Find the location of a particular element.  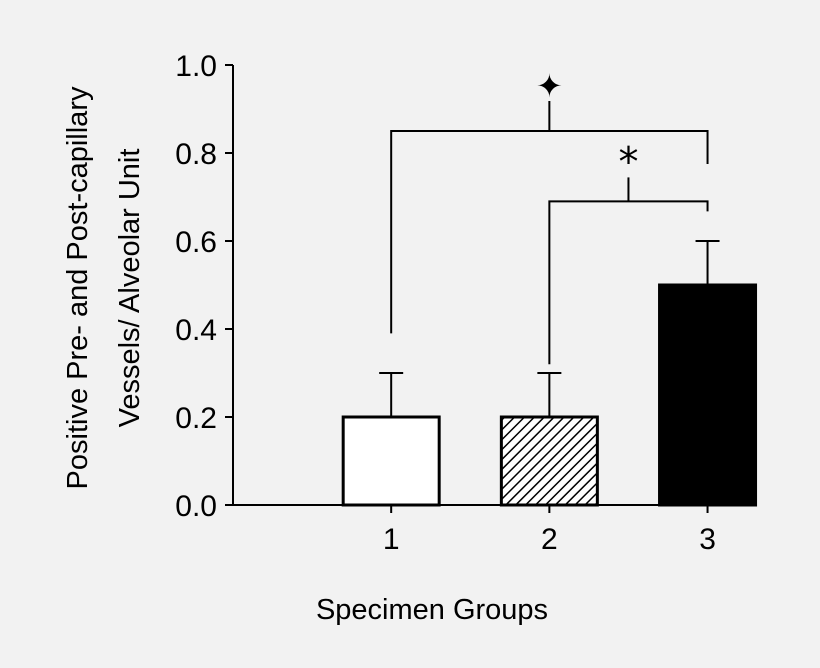

significance-bracket-1-3-marker: ✦ is located at coordinates (549, 86).